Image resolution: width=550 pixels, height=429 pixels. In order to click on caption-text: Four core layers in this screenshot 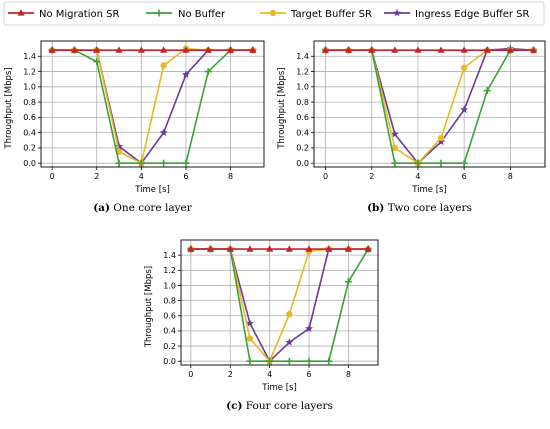, I will do `click(287, 406)`.